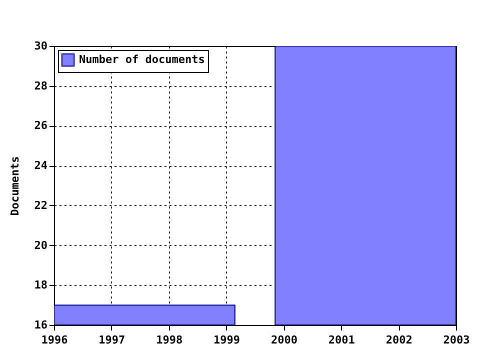 This screenshot has height=350, width=480. I want to click on y-tick-label: 26, so click(41, 125).